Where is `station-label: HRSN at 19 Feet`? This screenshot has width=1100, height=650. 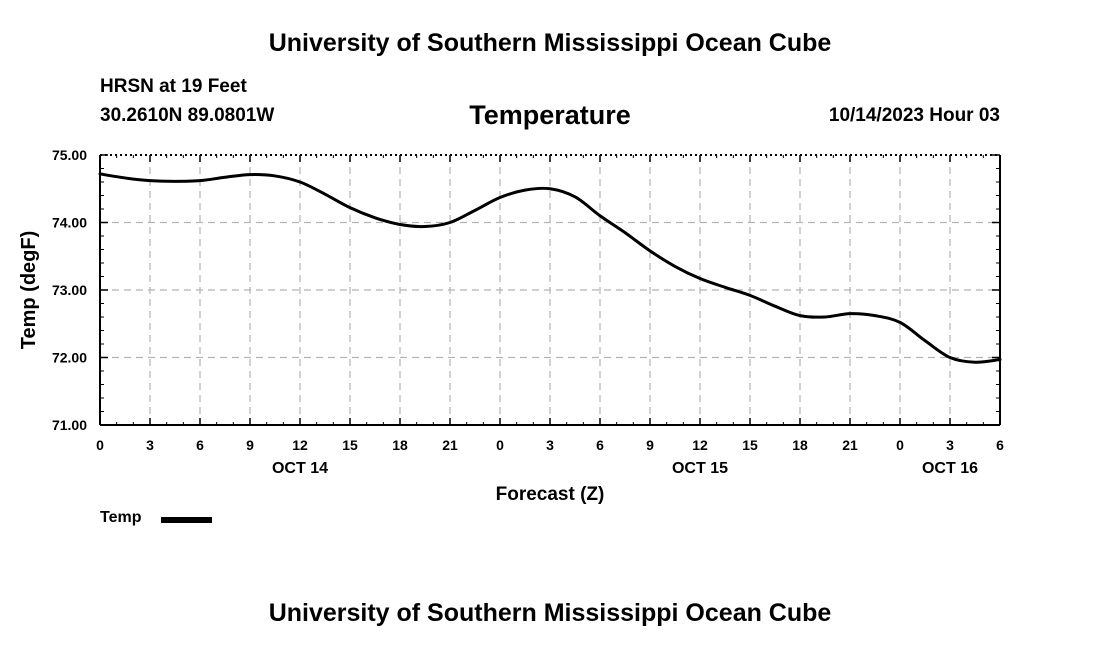 station-label: HRSN at 19 Feet is located at coordinates (173, 86).